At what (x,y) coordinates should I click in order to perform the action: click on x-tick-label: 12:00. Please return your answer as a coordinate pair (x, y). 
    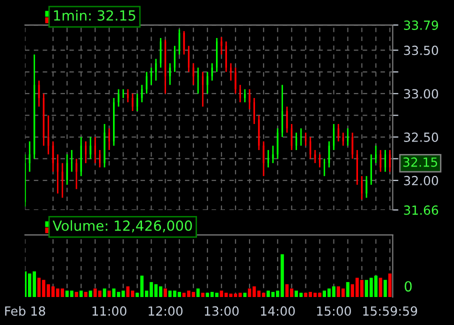
    Looking at the image, I should click on (165, 311).